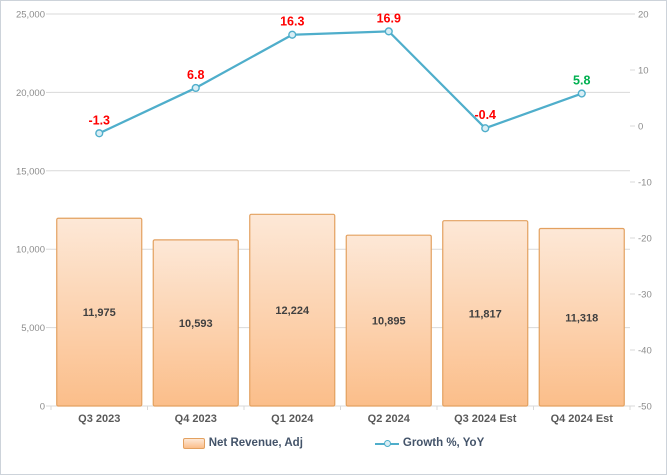 The image size is (667, 475). Describe the element at coordinates (485, 419) in the screenshot. I see `category-label: Q3 2024 Est` at that location.